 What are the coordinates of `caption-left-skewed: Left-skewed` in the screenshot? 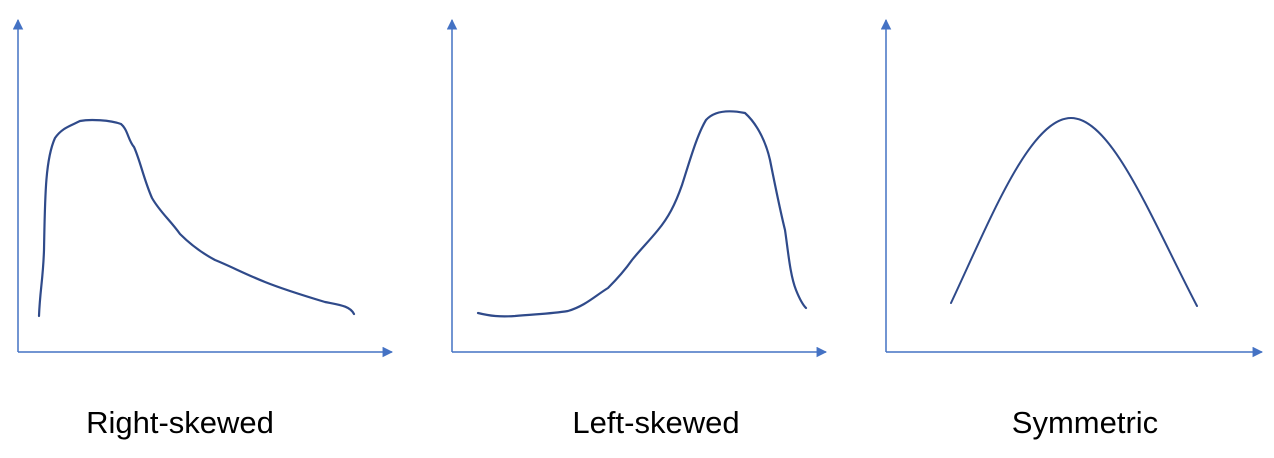 It's located at (656, 422).